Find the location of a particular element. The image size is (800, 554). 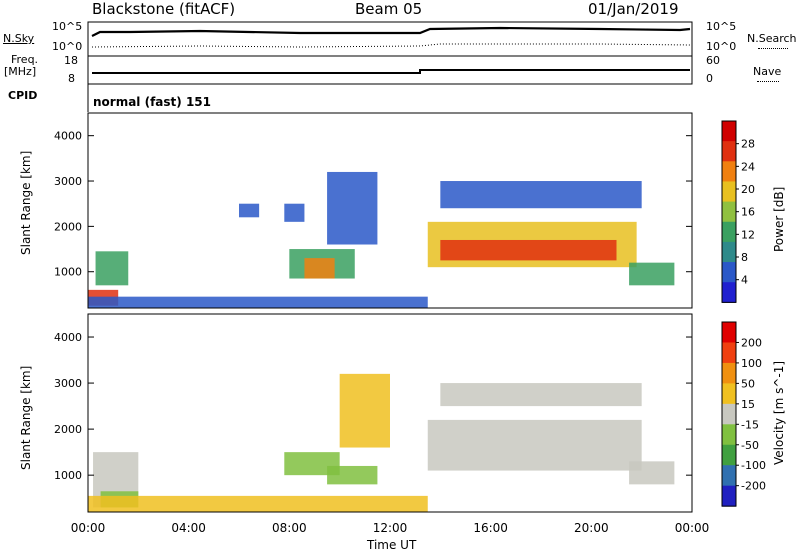

x-tick-label: 12:00 is located at coordinates (390, 528).